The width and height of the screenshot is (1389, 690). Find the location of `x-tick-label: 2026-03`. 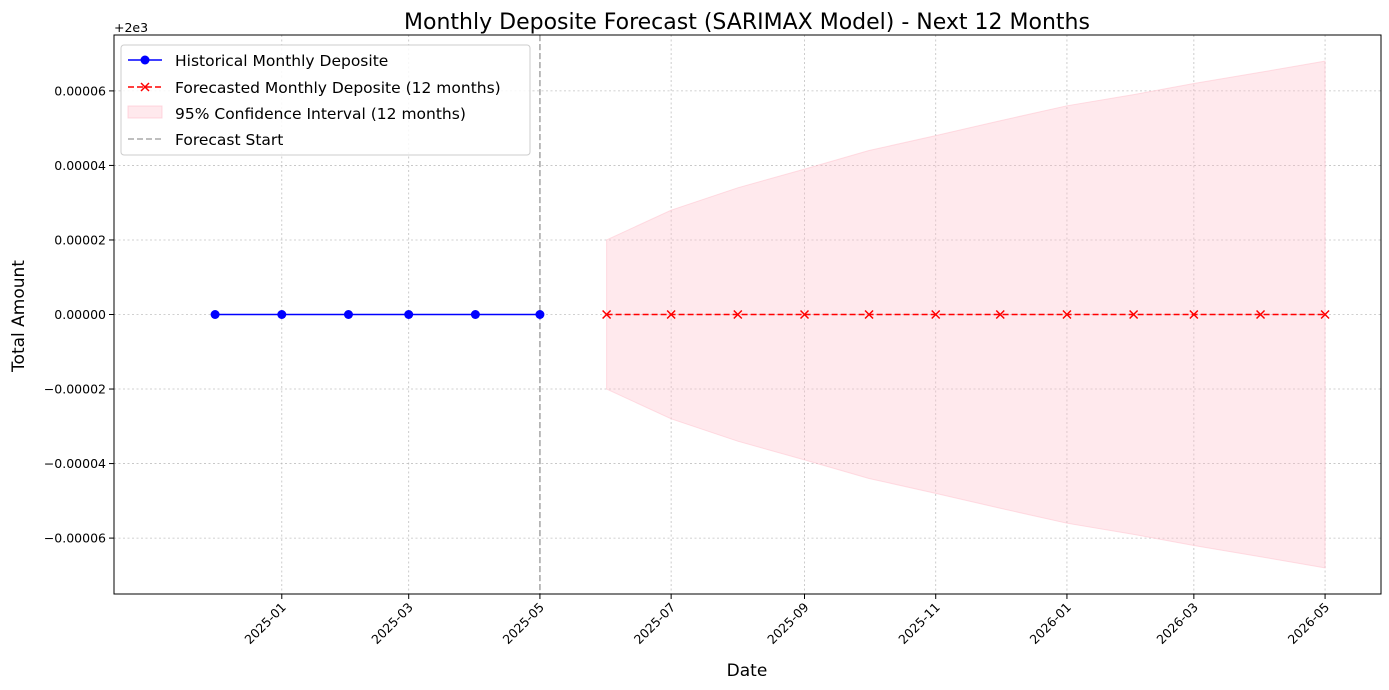

x-tick-label: 2026-03 is located at coordinates (1177, 624).